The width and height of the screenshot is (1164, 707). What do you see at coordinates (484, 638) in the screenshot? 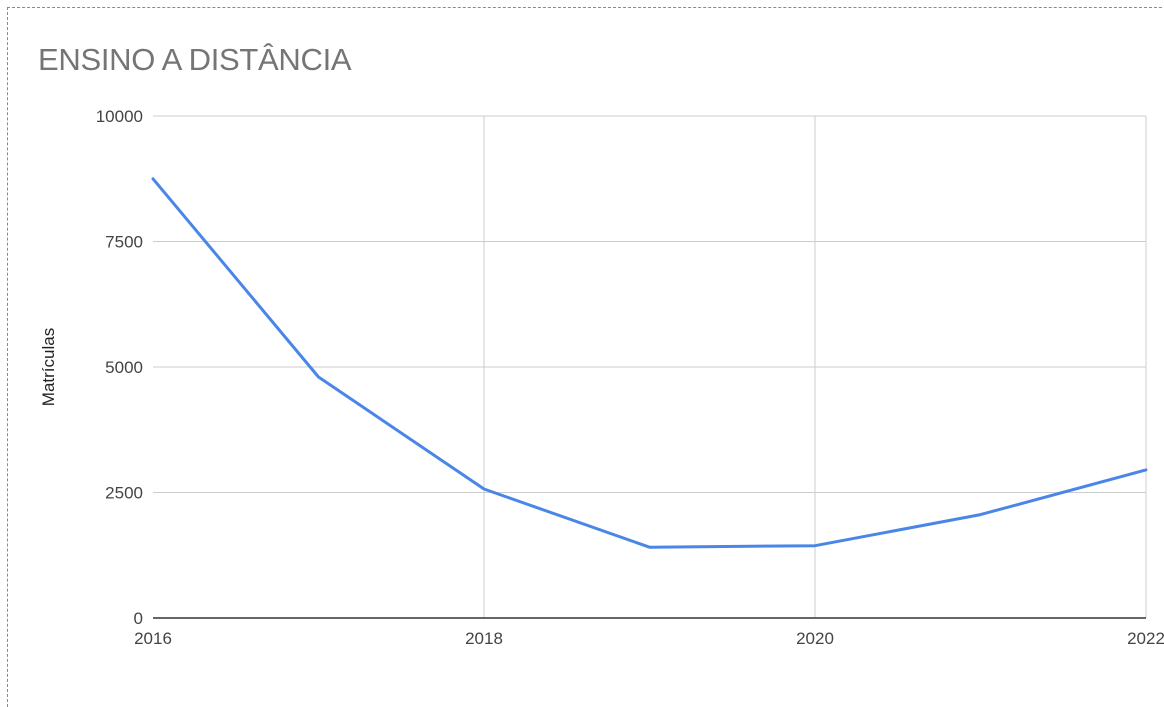
I see `x-tick-label: 2018` at bounding box center [484, 638].